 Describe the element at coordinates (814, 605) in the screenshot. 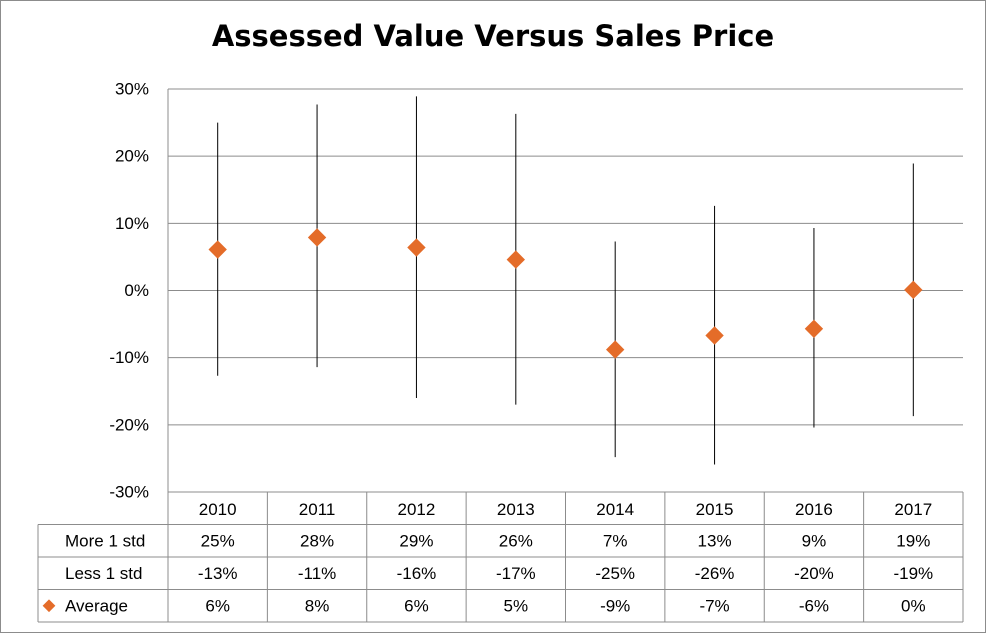

I see `data-table-value: -6%` at that location.